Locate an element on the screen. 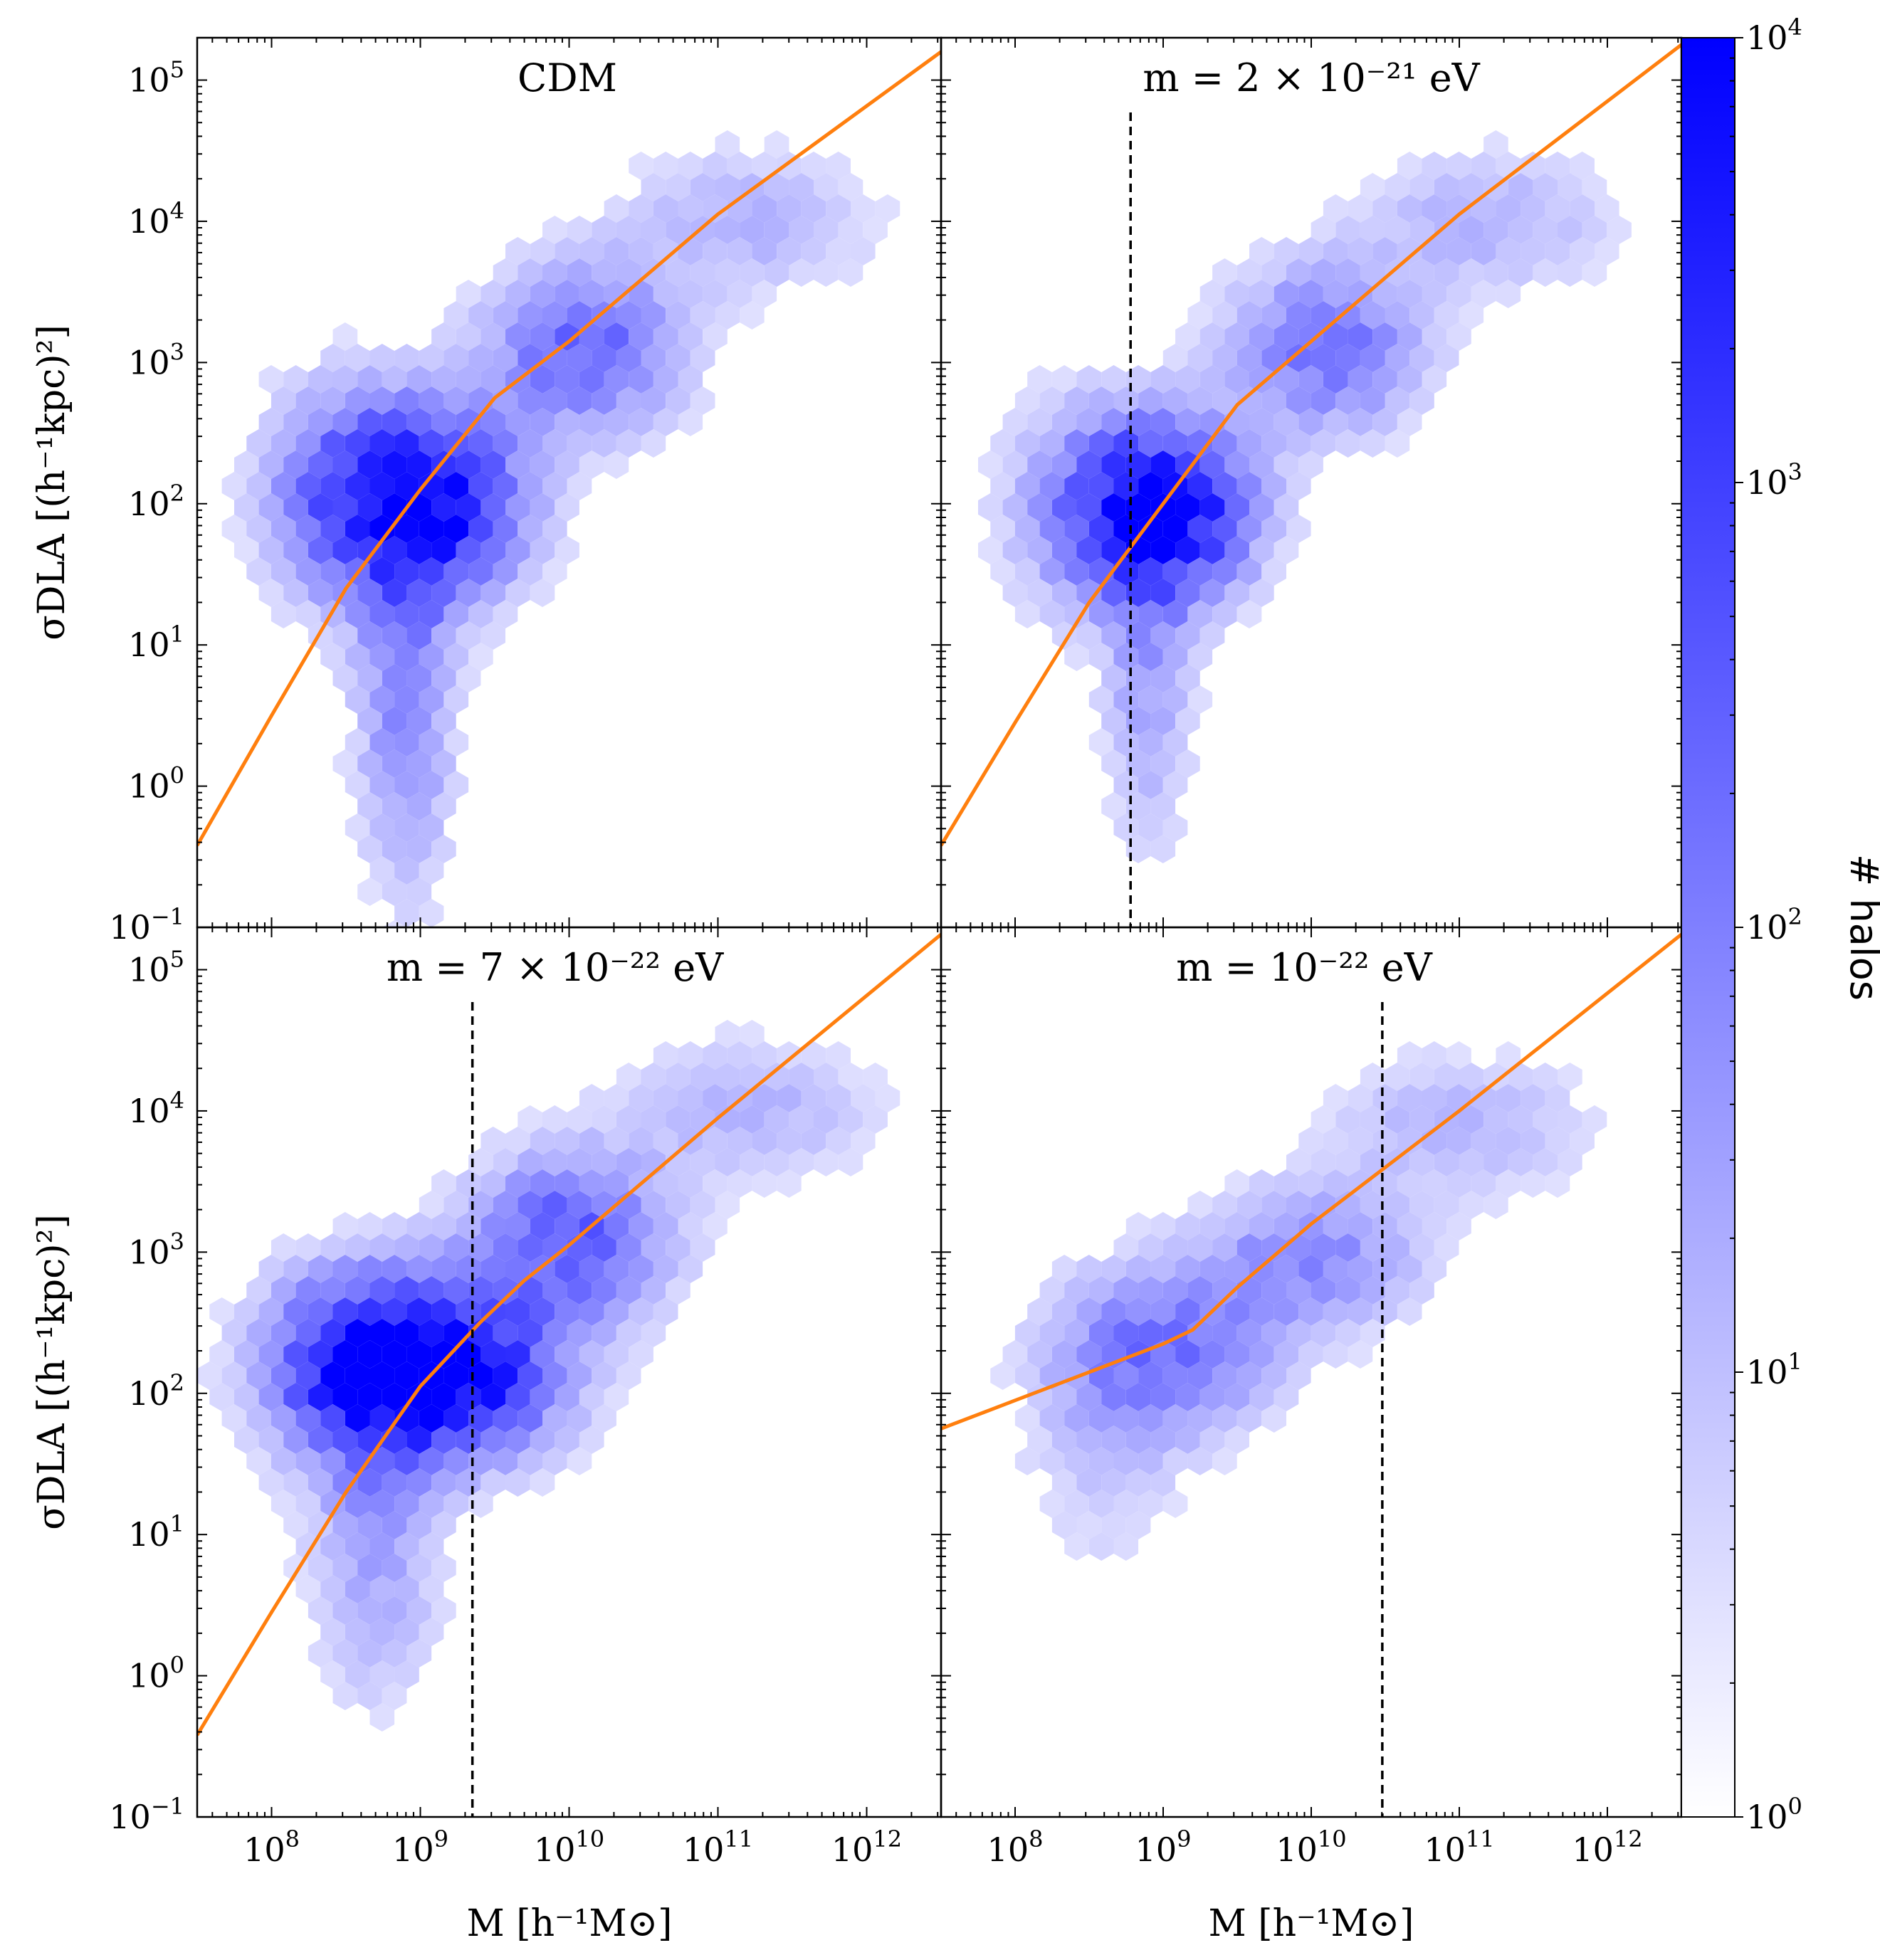  x-axis-label-right: M [h⁻¹M⊙] is located at coordinates (1311, 1924).